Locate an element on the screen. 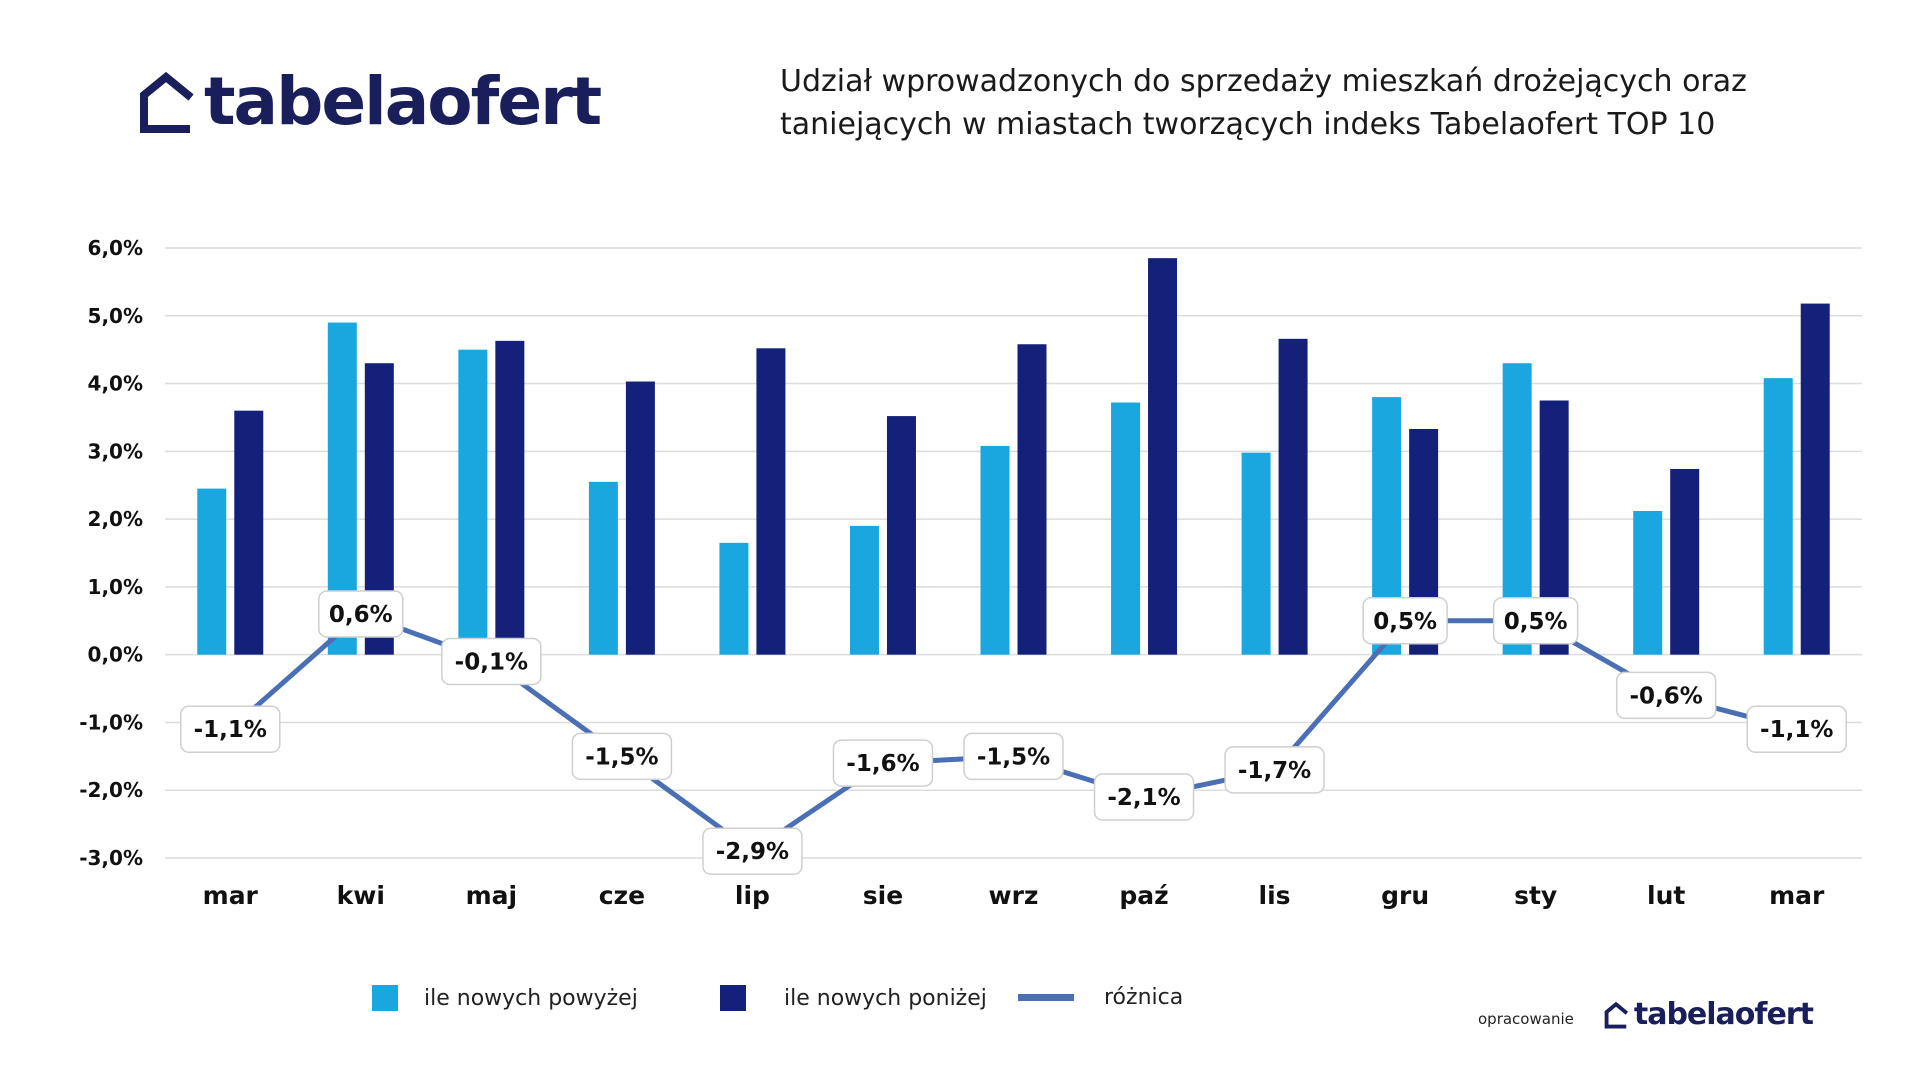  data-label-text: -2,9% is located at coordinates (752, 852).